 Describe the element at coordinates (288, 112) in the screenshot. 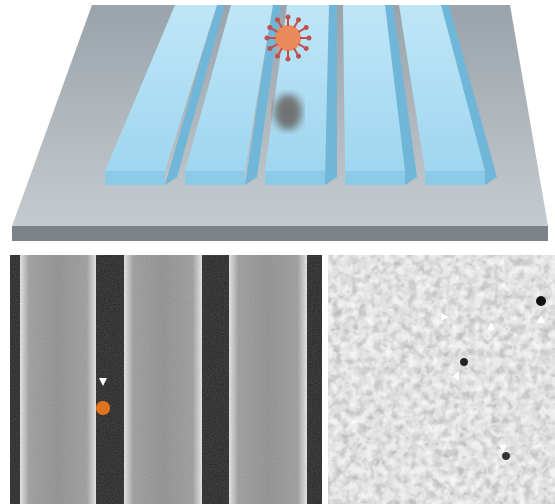

I see `particle-shadow` at that location.